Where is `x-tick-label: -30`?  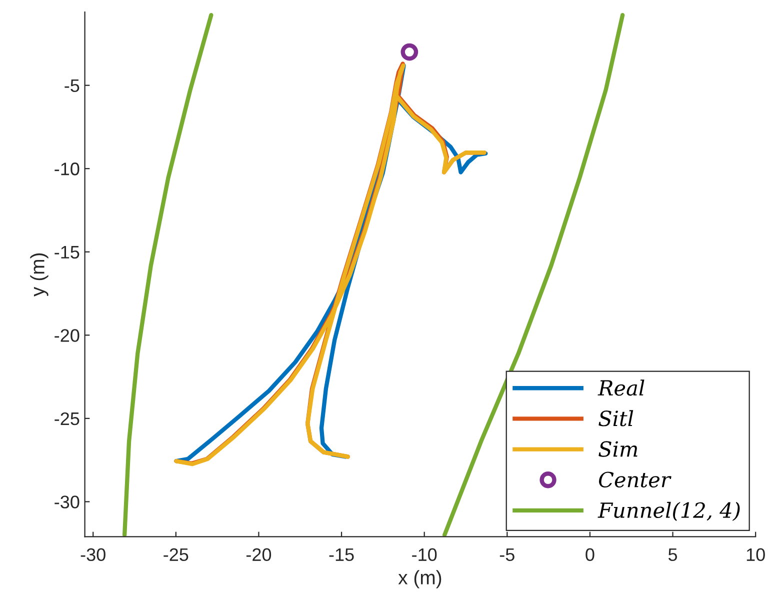
x-tick-label: -30 is located at coordinates (93, 555).